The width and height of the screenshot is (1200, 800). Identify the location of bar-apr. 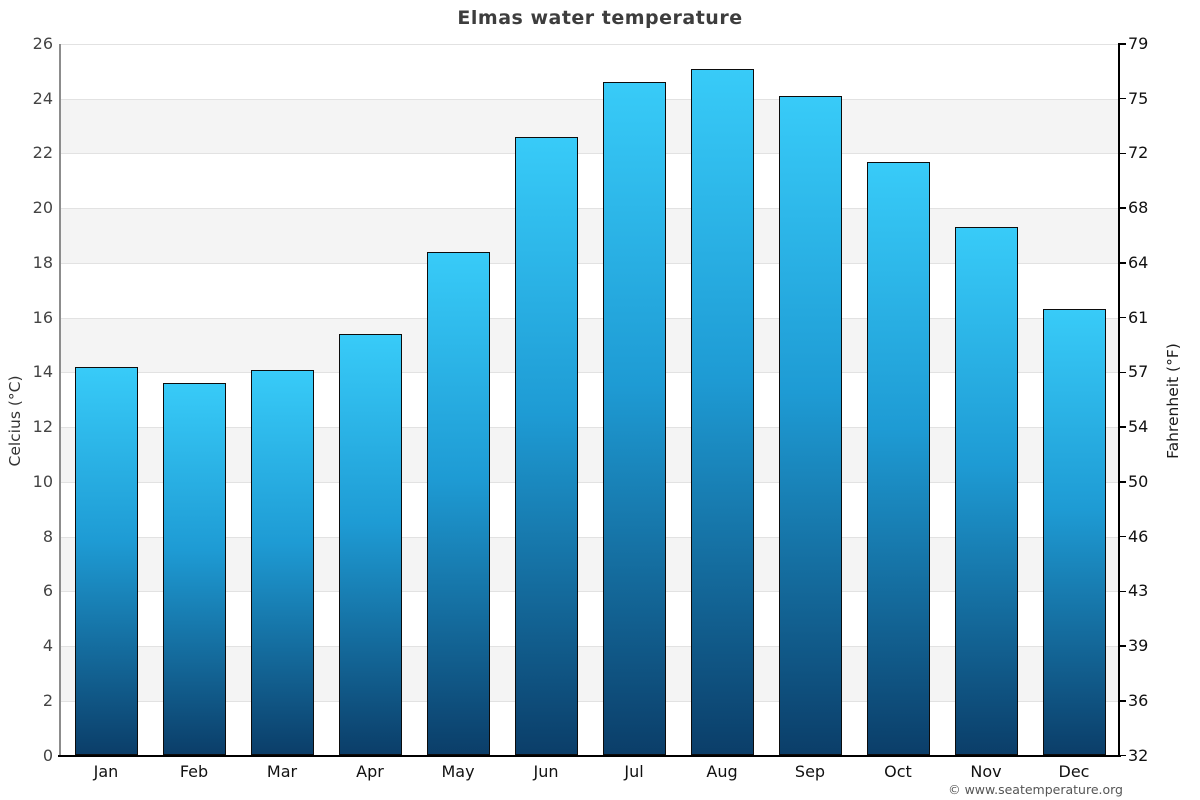
(370, 545).